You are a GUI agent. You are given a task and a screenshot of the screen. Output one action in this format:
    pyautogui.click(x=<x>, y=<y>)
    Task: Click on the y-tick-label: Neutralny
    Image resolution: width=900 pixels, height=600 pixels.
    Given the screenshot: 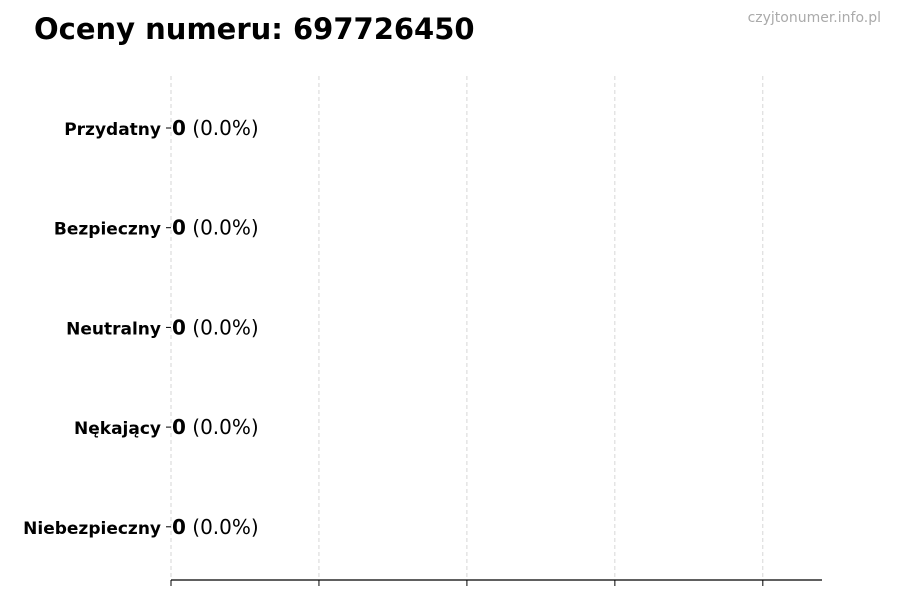 What is the action you would take?
    pyautogui.click(x=113, y=329)
    